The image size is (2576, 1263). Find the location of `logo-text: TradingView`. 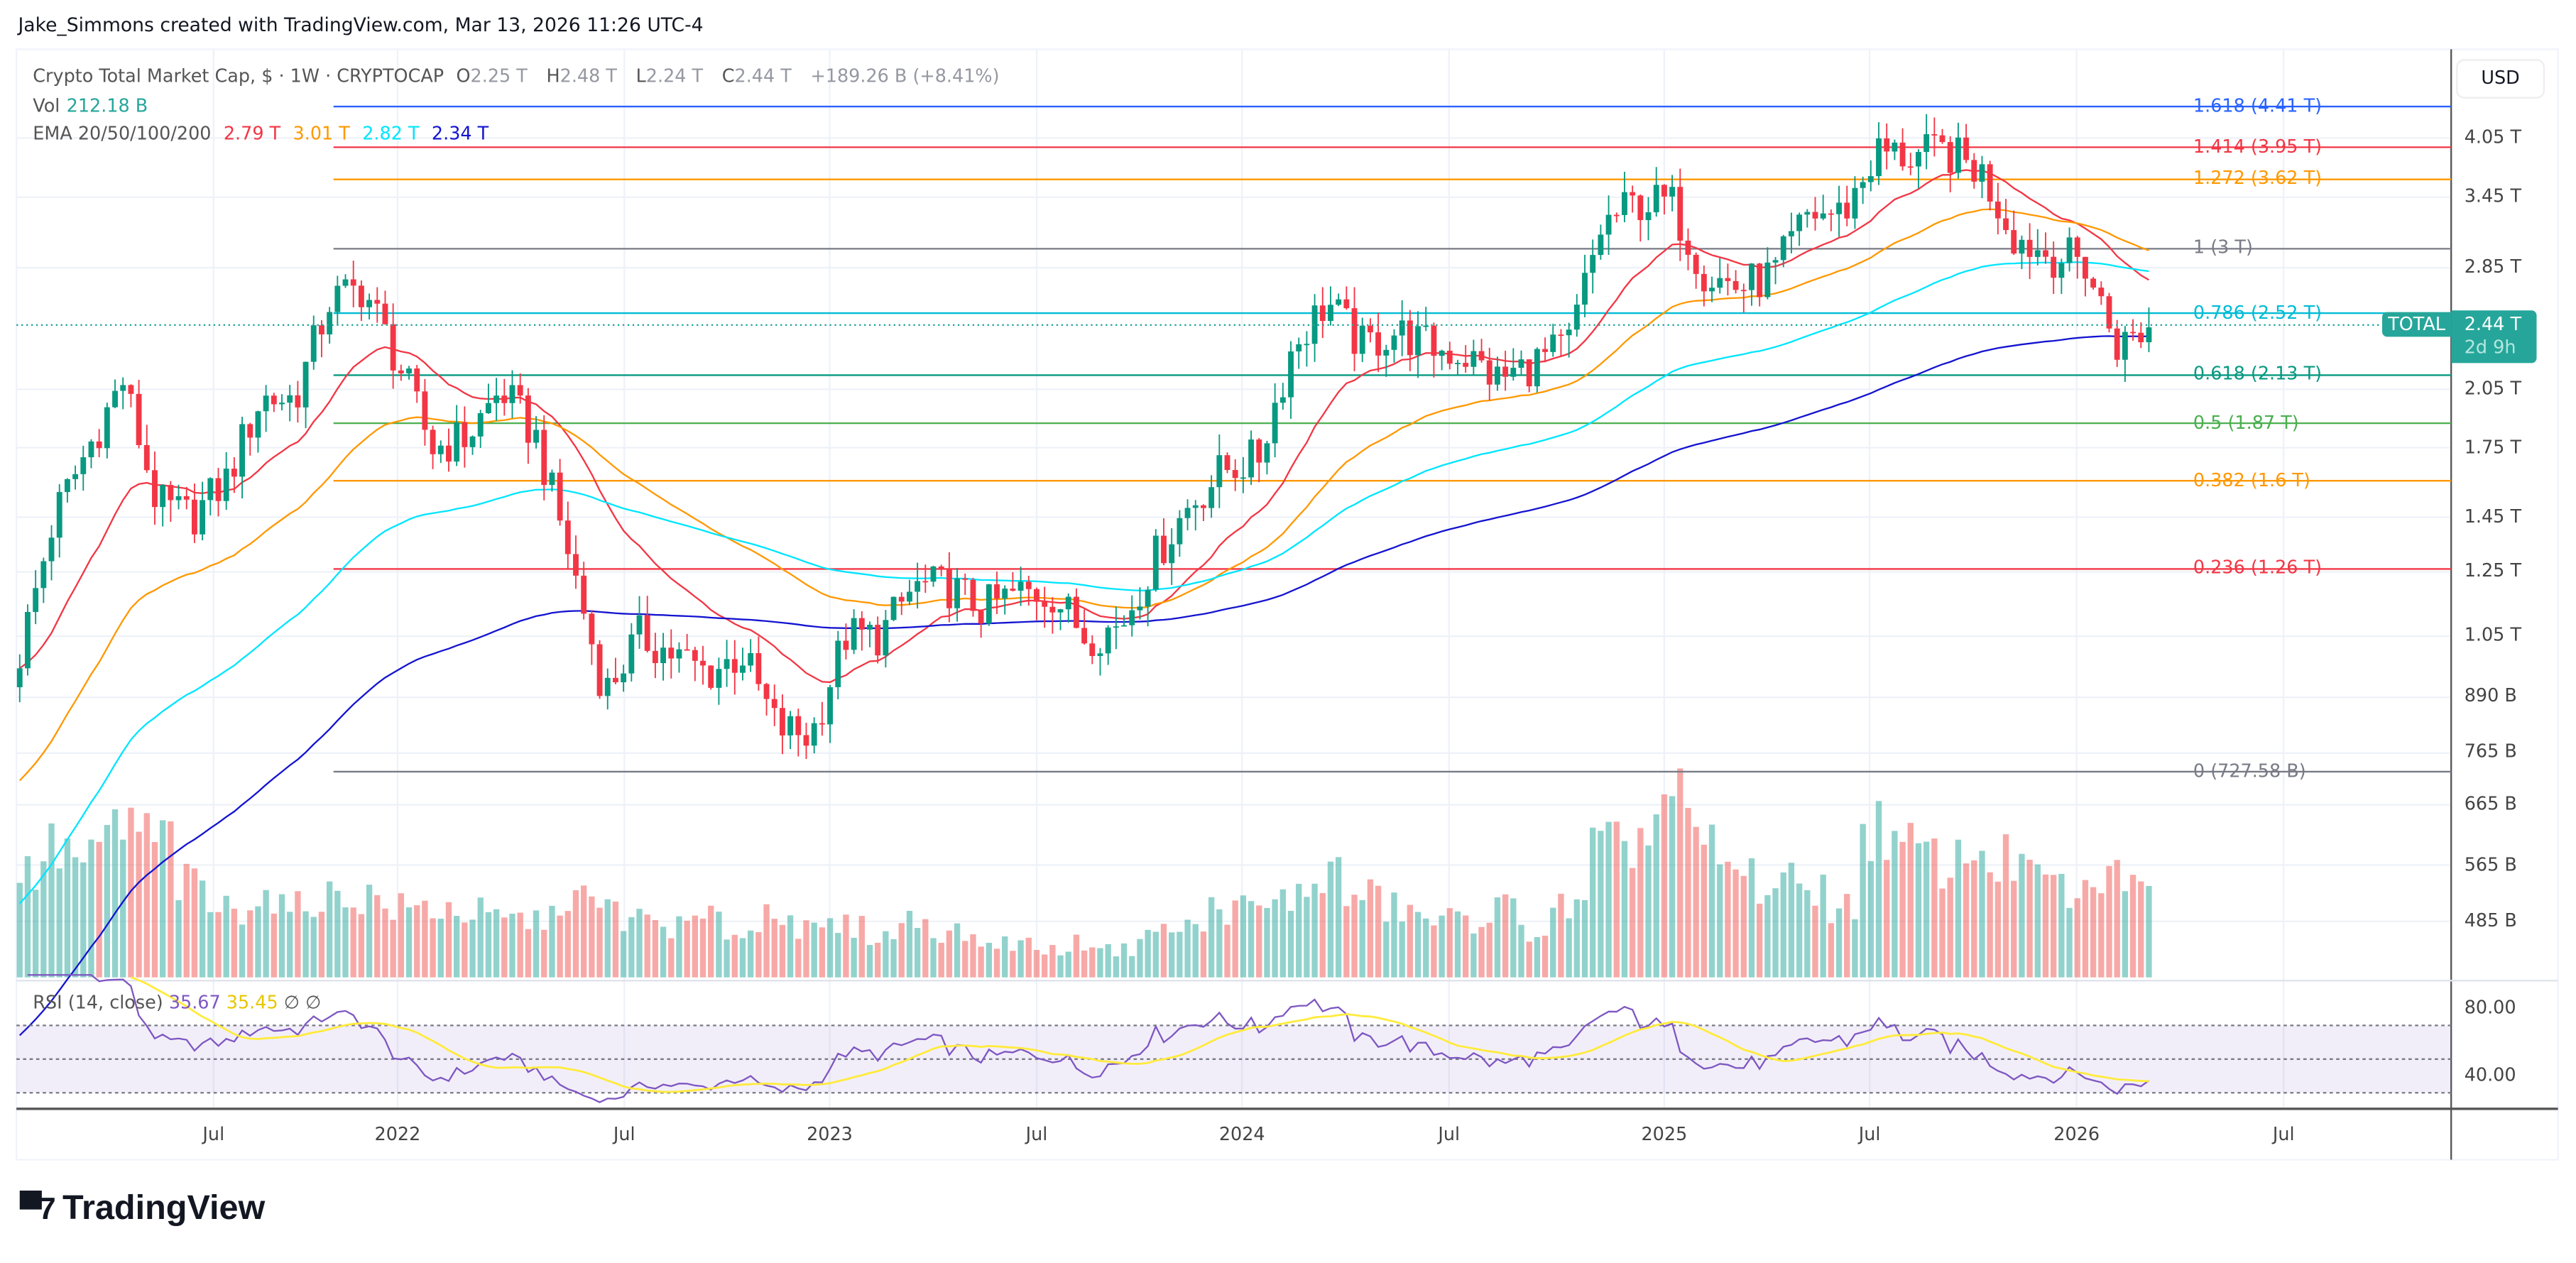

logo-text: TradingView is located at coordinates (164, 1208).